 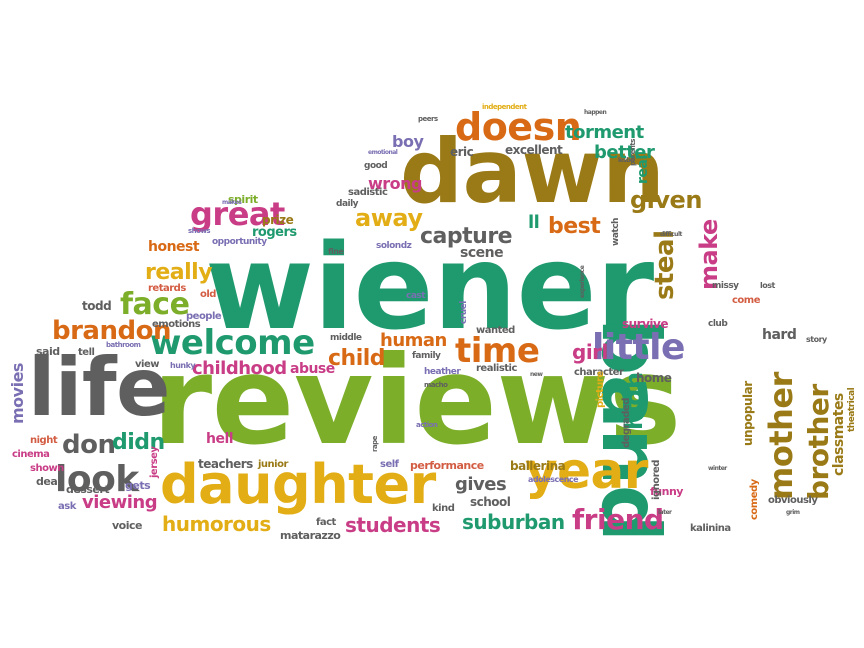 I want to click on word-heather: heather, so click(x=442, y=372).